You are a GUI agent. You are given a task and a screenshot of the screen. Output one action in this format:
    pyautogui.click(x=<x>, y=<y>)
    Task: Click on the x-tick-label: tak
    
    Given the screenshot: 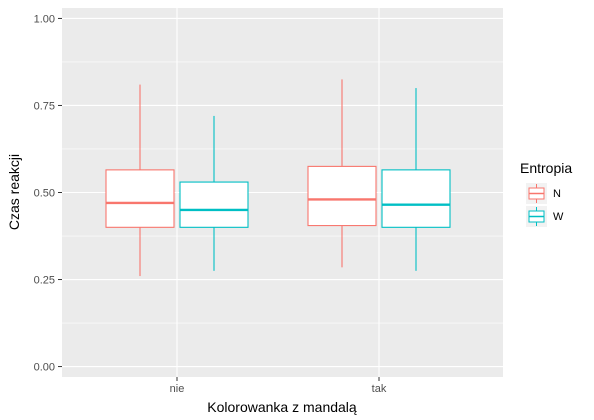 What is the action you would take?
    pyautogui.click(x=379, y=389)
    